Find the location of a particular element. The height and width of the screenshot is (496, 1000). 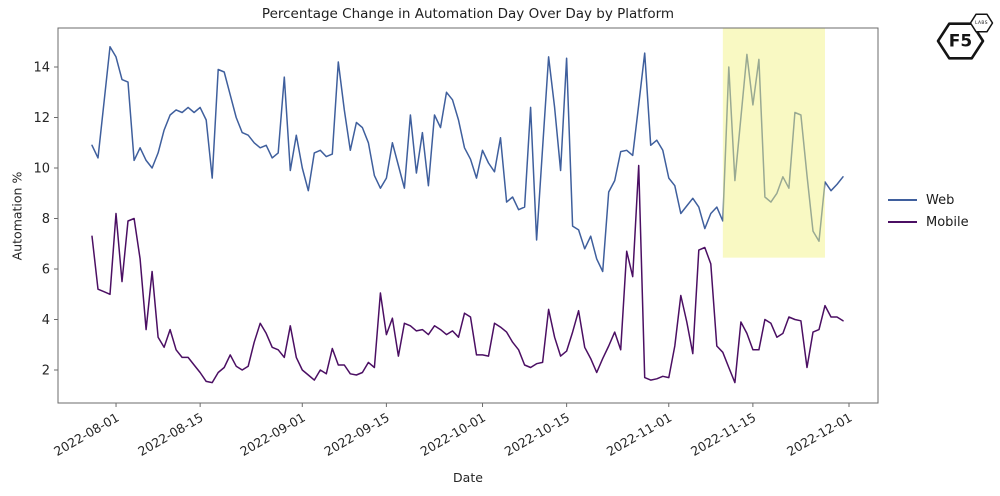

highlight-region is located at coordinates (773, 143).